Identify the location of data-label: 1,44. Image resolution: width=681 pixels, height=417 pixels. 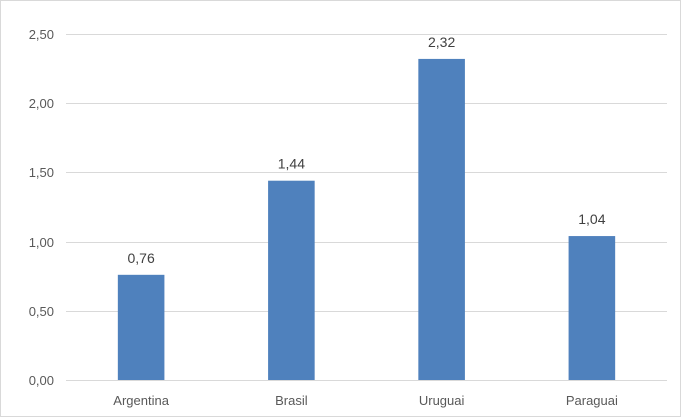
(291, 164).